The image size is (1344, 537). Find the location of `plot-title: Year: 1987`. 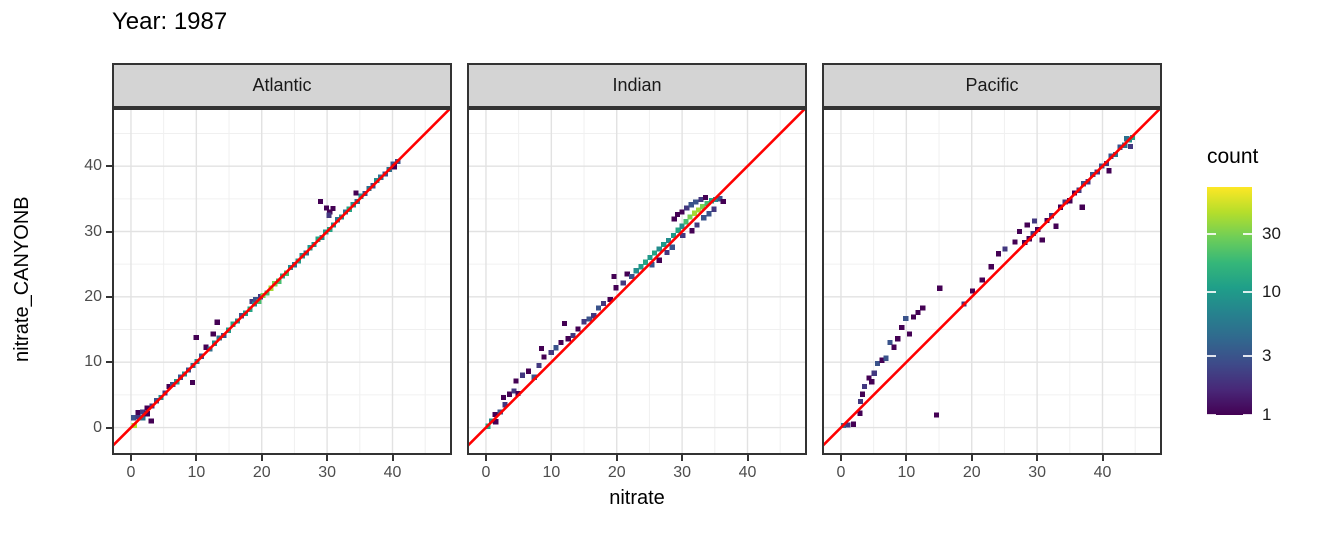

plot-title: Year: 1987 is located at coordinates (170, 21).